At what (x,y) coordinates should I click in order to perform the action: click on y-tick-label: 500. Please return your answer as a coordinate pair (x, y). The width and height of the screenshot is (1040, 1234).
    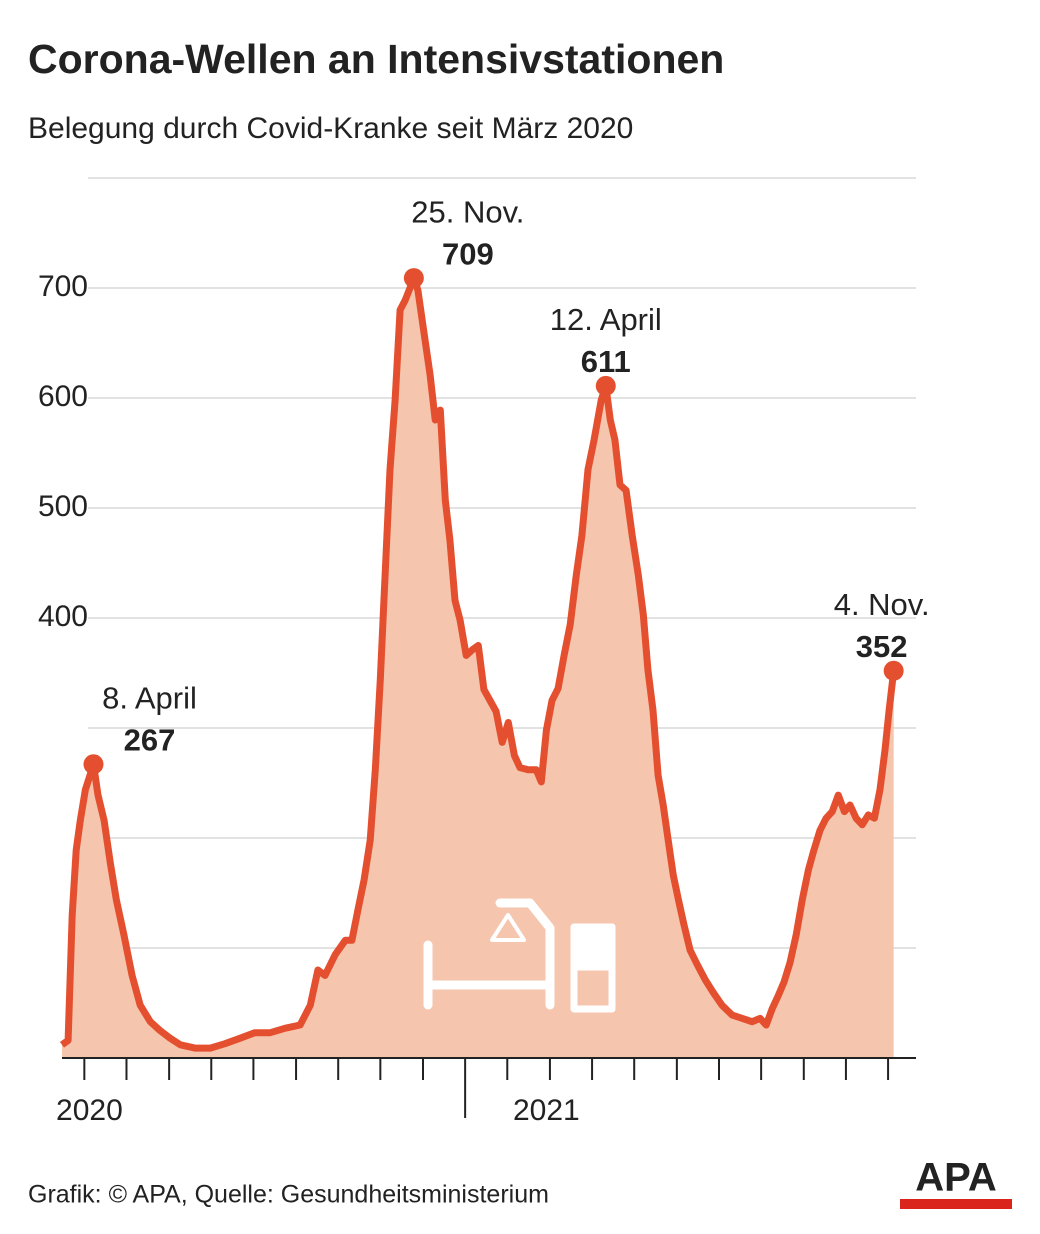
    Looking at the image, I should click on (63, 506).